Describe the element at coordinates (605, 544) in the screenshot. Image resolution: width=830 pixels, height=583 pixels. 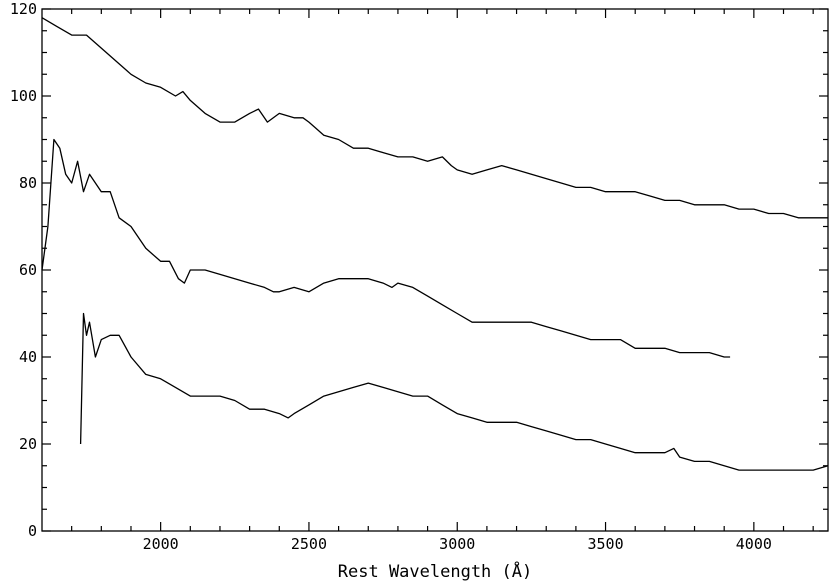
I see `x-tick-label: 3500` at that location.